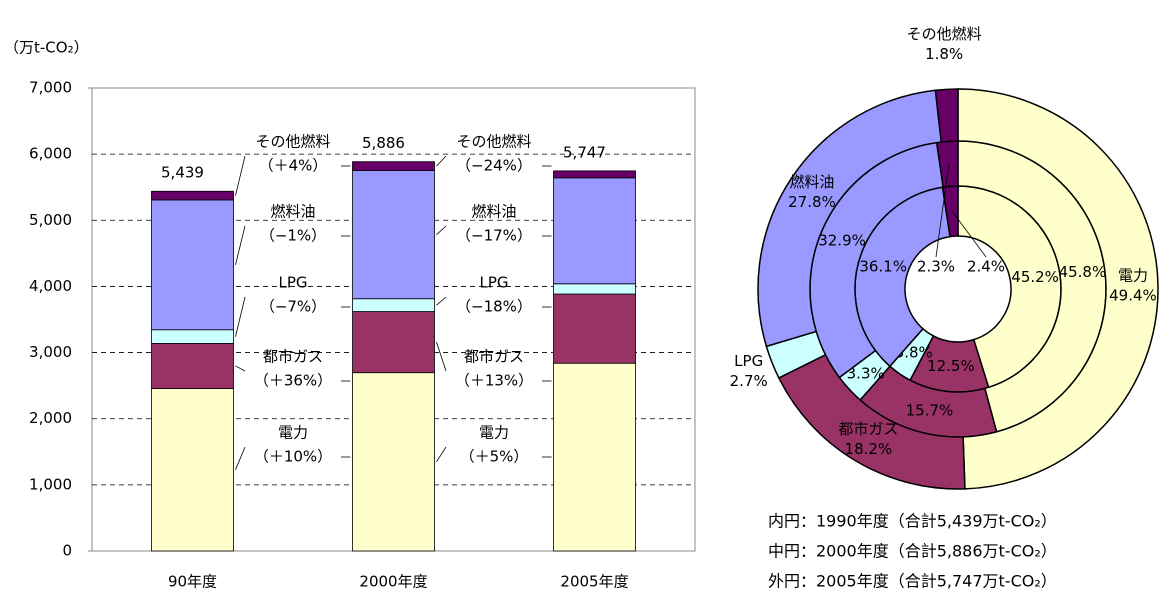  I want to click on y-tick-label: 6,000, so click(50, 154).